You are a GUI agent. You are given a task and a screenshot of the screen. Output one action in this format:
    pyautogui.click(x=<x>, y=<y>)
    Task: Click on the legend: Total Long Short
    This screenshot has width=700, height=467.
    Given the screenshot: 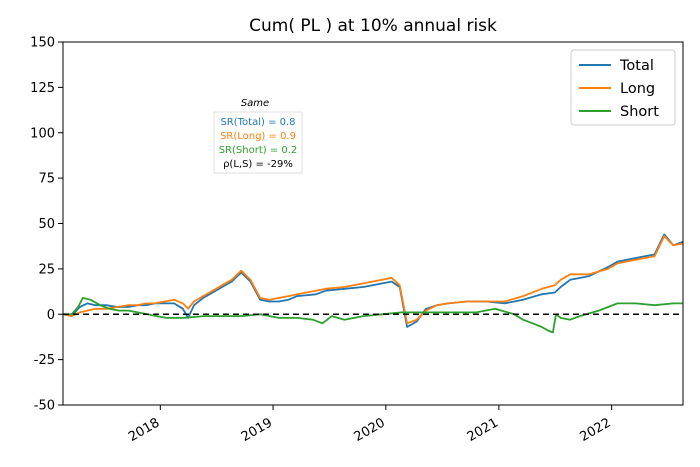 What is the action you would take?
    pyautogui.click(x=623, y=87)
    